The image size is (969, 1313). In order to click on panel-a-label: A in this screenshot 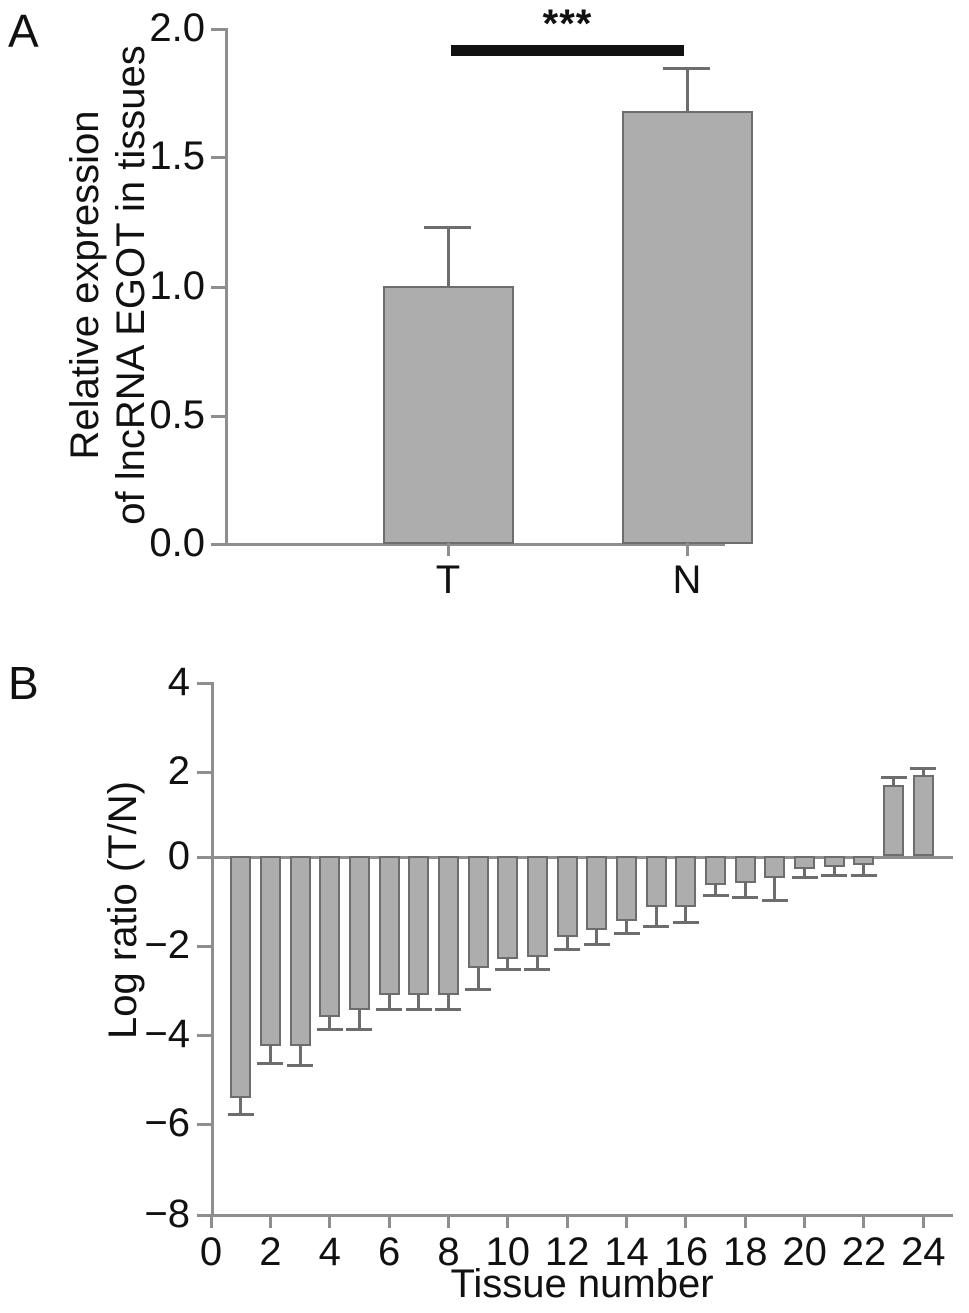, I will do `click(23, 31)`.